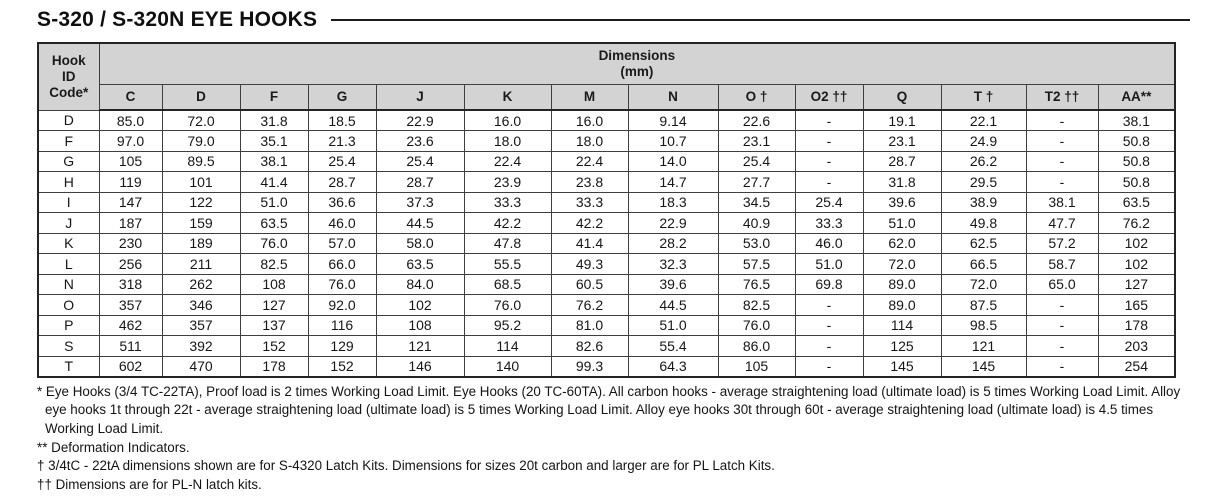 This screenshot has height=500, width=1210. Describe the element at coordinates (983, 120) in the screenshot. I see `dimension-cell: 22.1` at that location.